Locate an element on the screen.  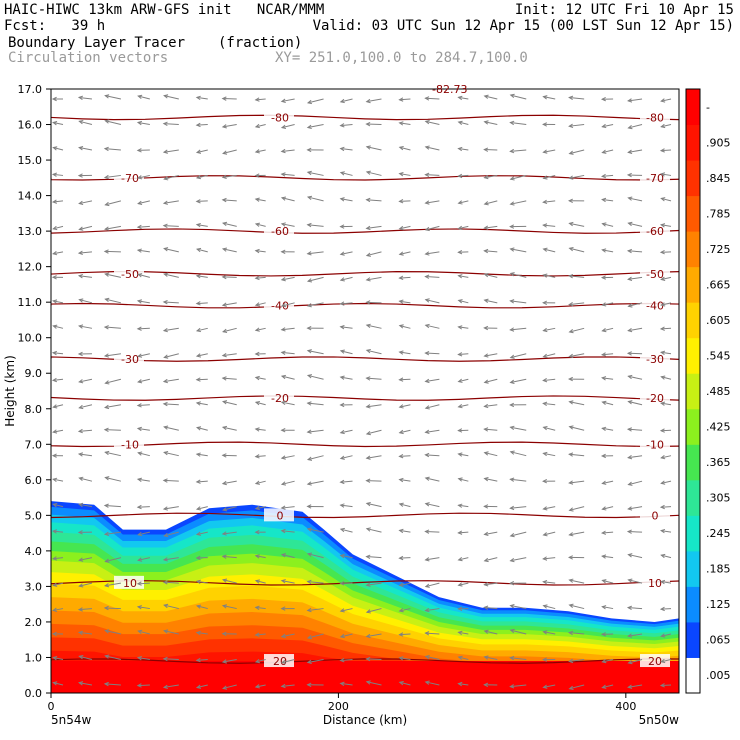
y-axis-label: Height (km) is located at coordinates (10, 390).